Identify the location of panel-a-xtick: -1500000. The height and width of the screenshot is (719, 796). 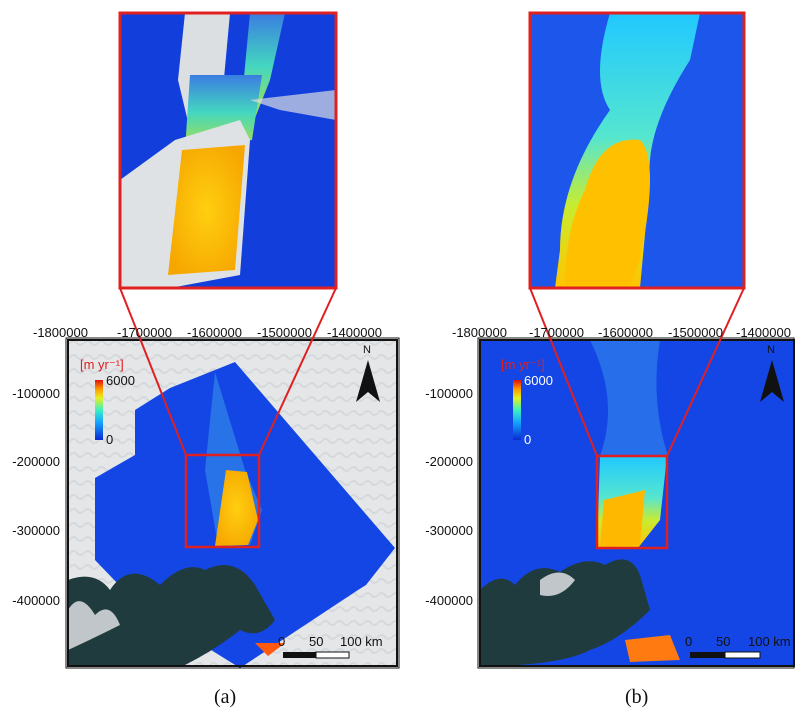
(284, 332).